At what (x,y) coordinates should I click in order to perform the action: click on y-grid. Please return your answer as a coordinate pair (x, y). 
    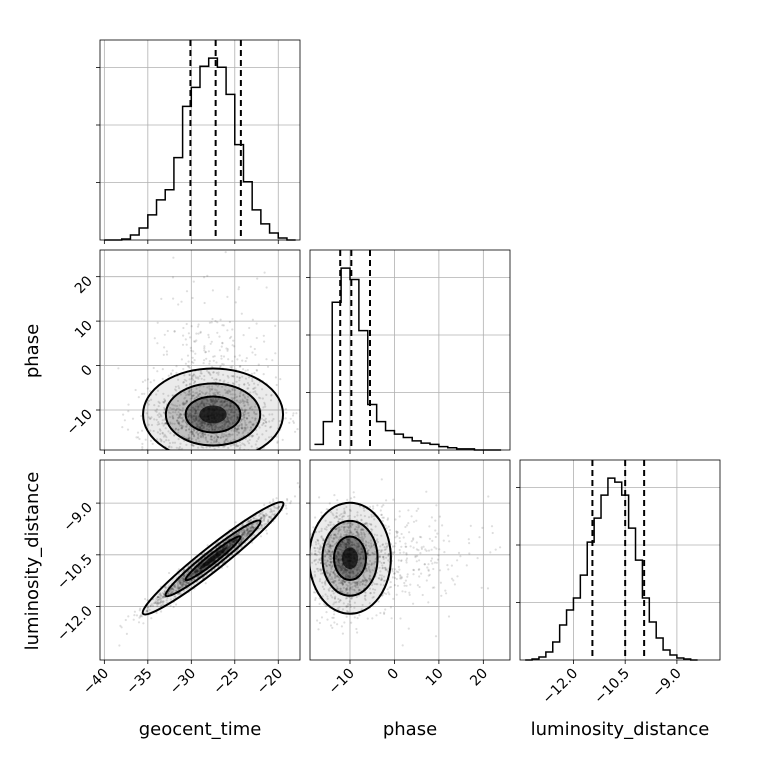
    Looking at the image, I should click on (200, 343).